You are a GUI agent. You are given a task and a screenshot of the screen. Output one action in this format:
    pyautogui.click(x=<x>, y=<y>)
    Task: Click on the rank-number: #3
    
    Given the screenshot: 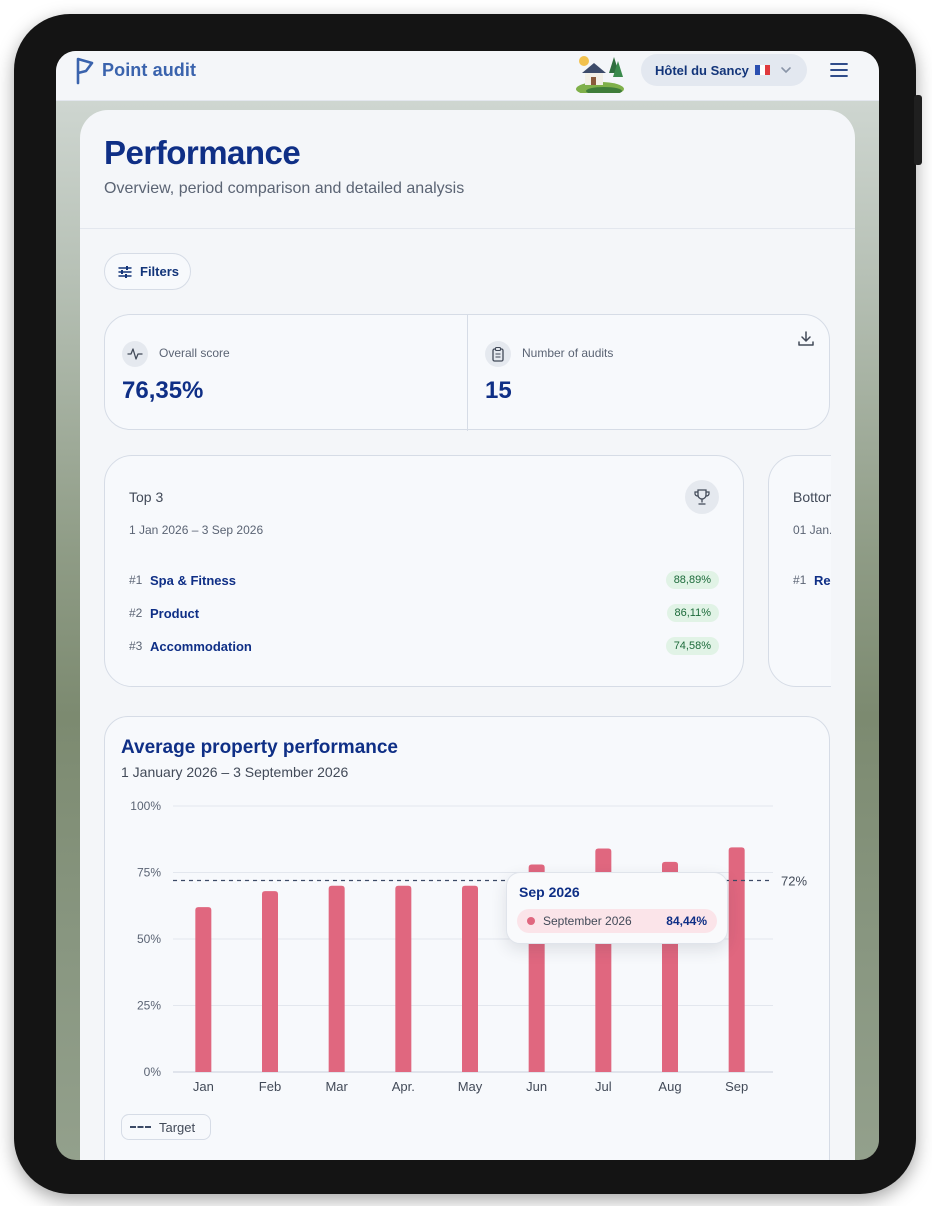 What is the action you would take?
    pyautogui.click(x=136, y=646)
    